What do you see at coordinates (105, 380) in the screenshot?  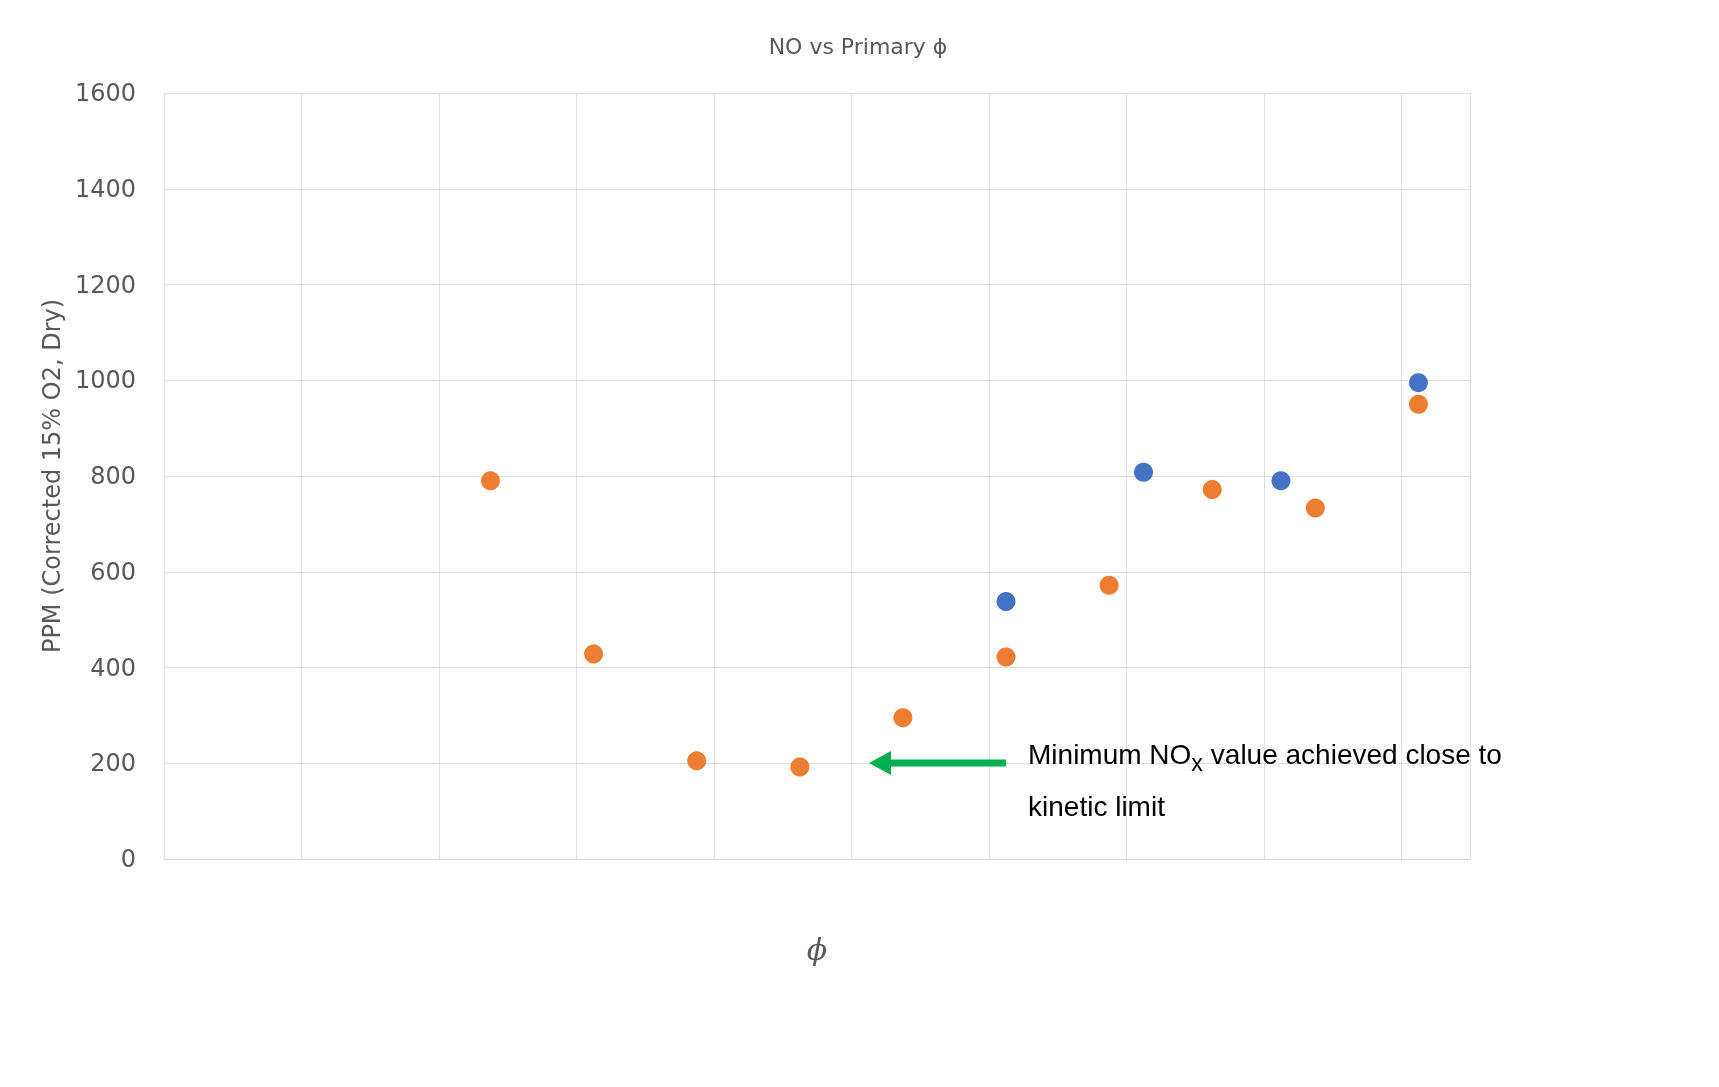 I see `y-tick-label: 1000` at bounding box center [105, 380].